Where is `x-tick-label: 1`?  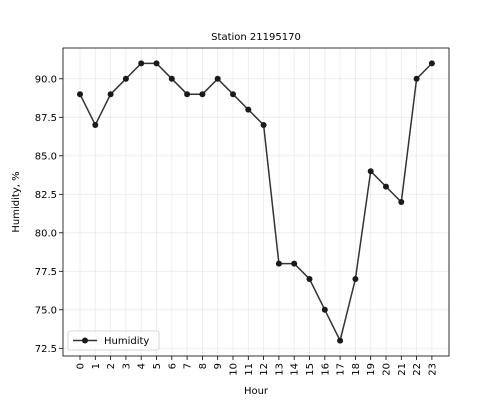 x-tick-label: 1 is located at coordinates (96, 366).